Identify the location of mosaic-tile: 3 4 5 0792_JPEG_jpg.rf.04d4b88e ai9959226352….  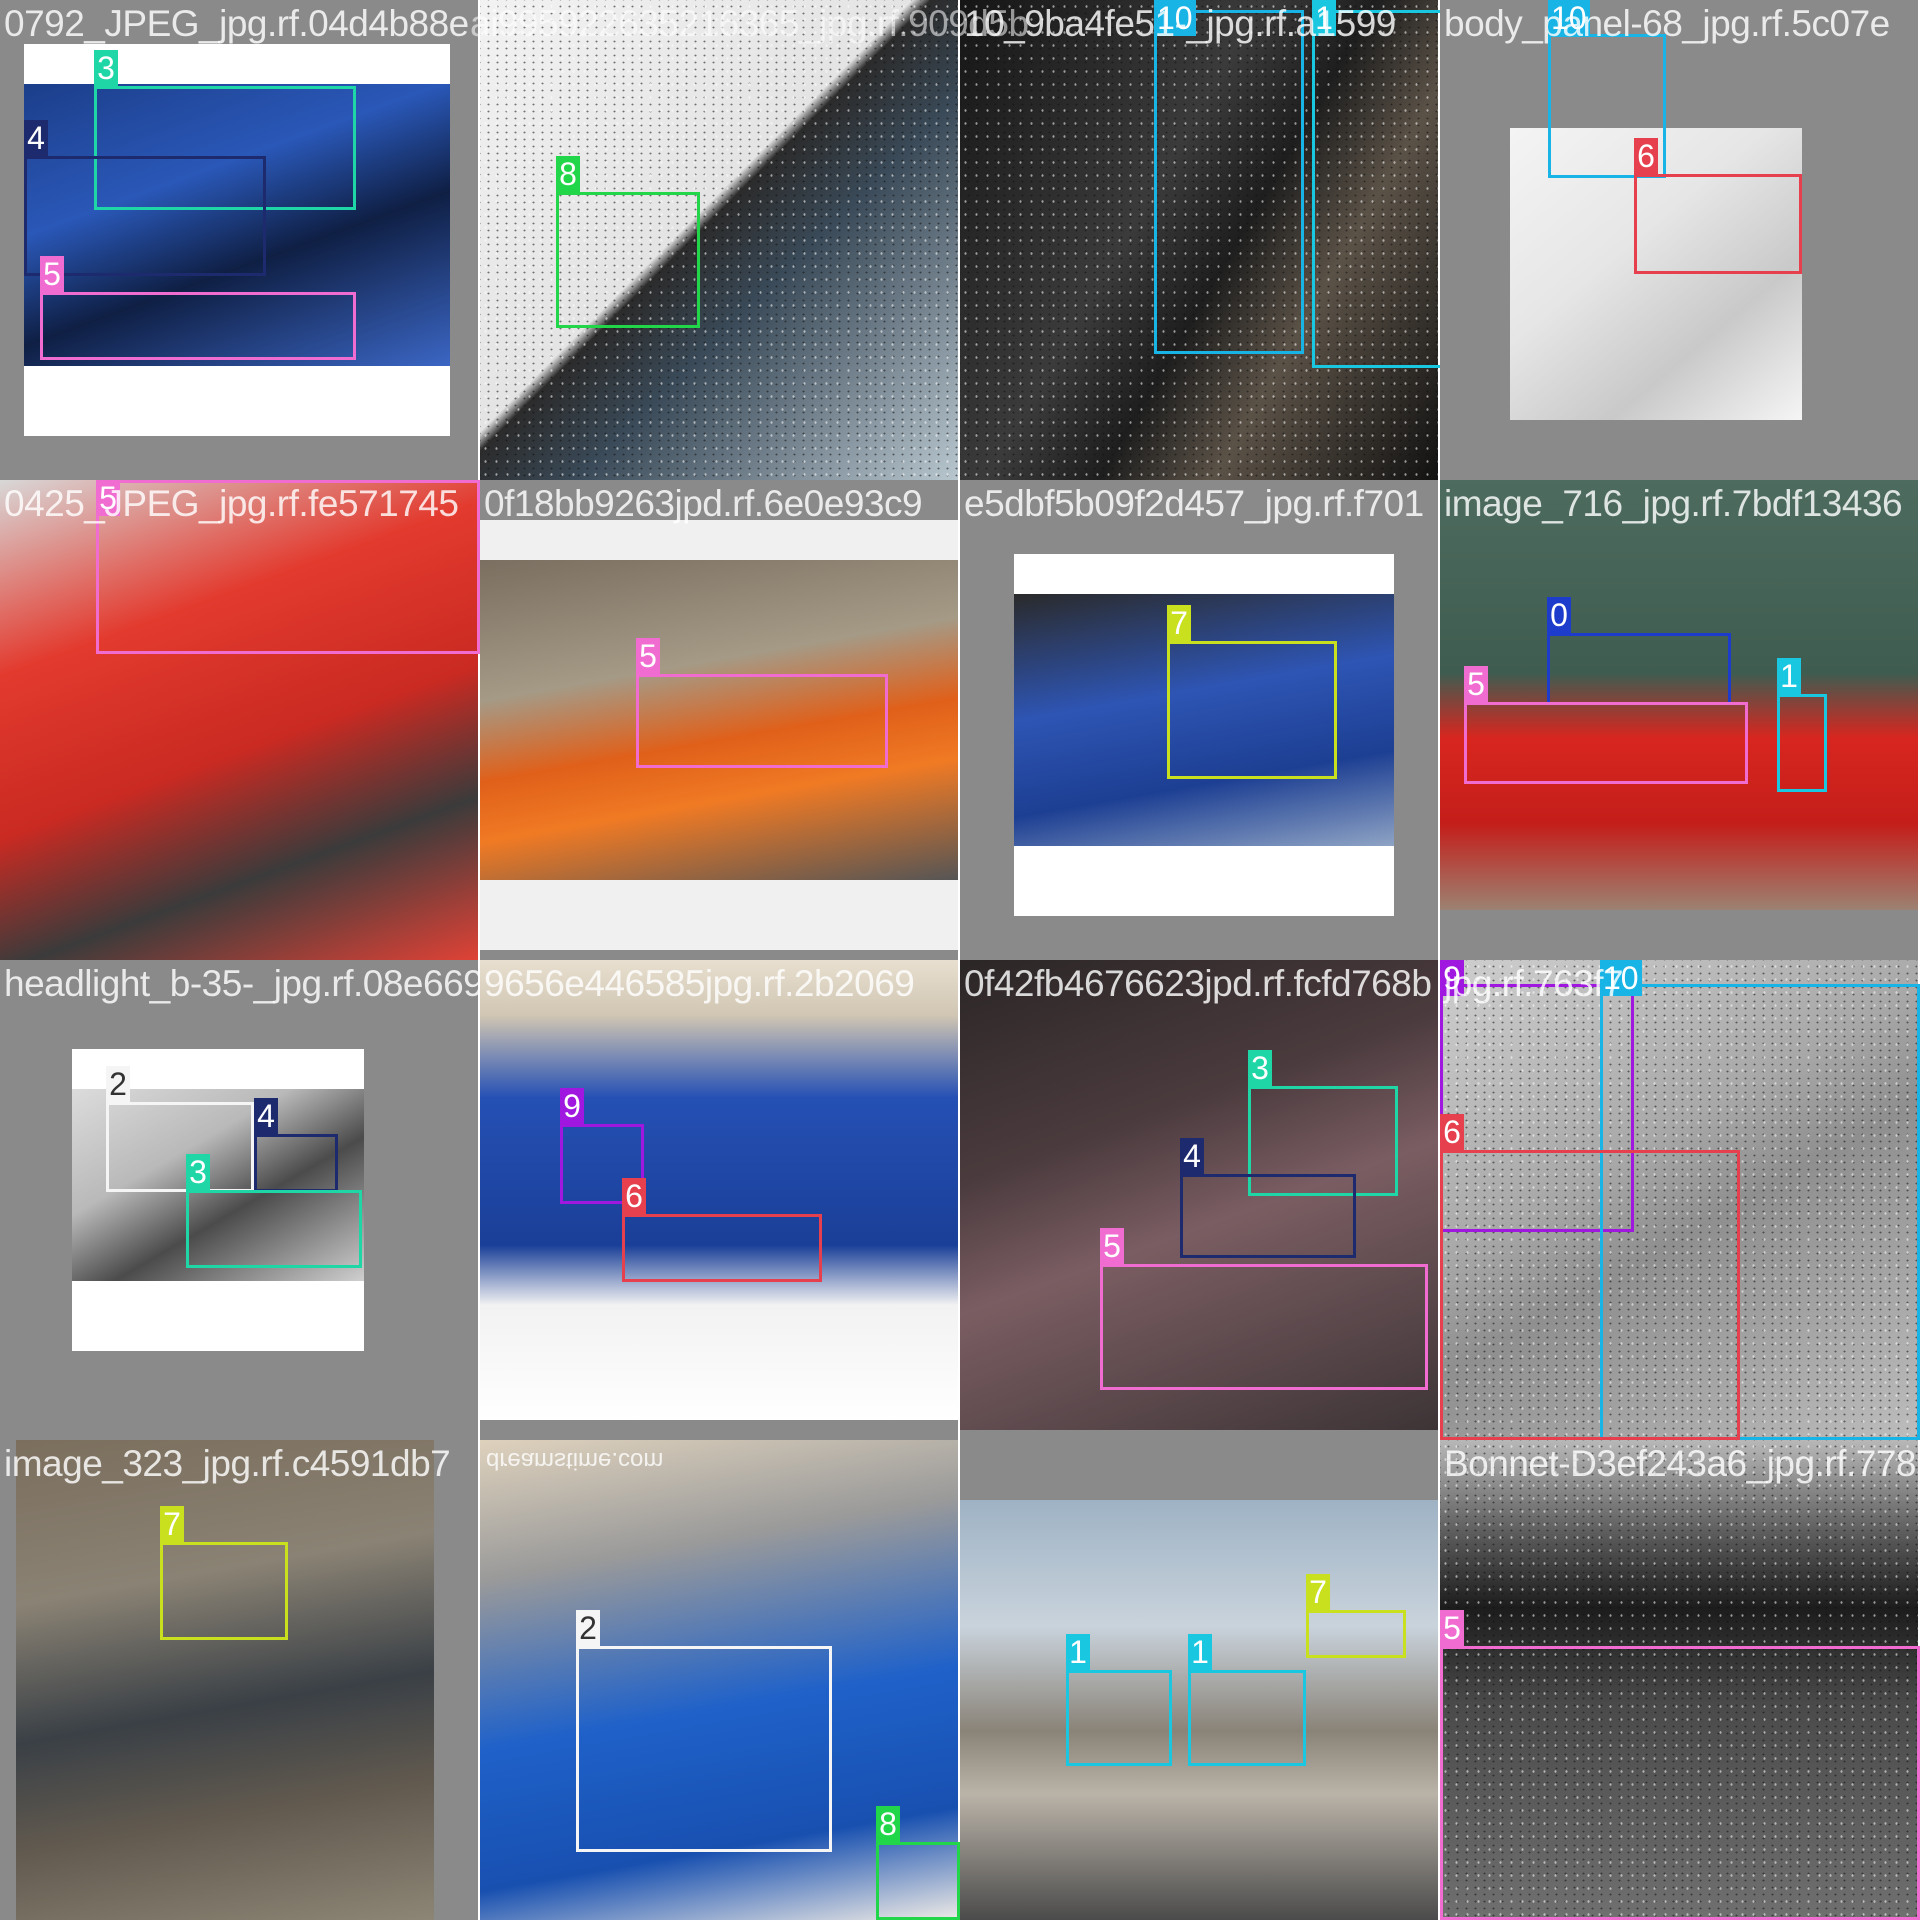
(514, 240).